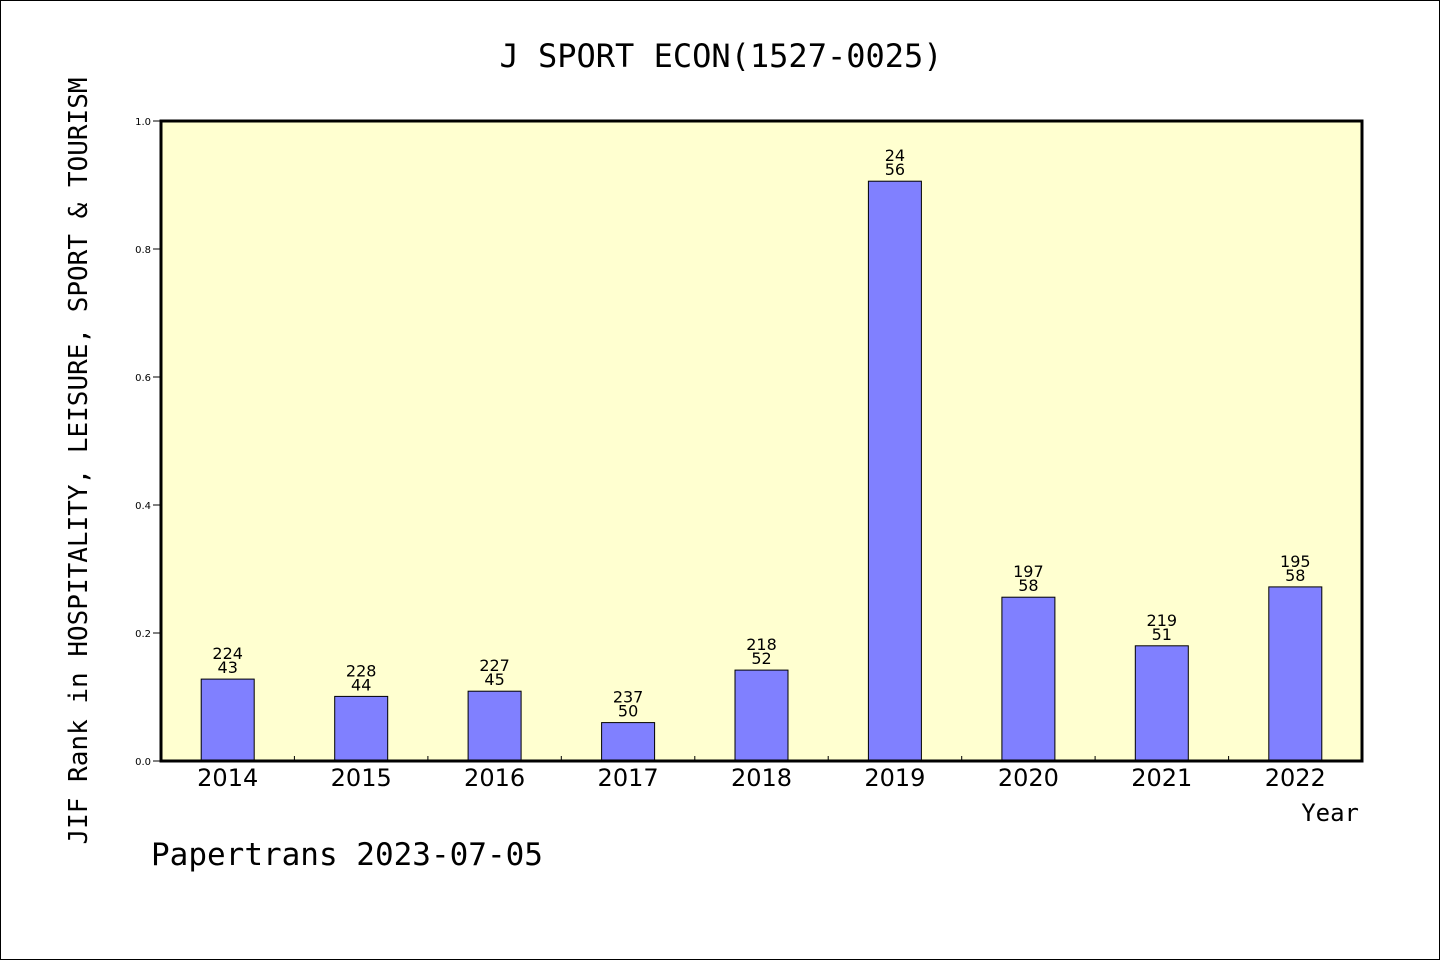 Image resolution: width=1440 pixels, height=961 pixels. What do you see at coordinates (1330, 813) in the screenshot?
I see `x-axis-label: Year` at bounding box center [1330, 813].